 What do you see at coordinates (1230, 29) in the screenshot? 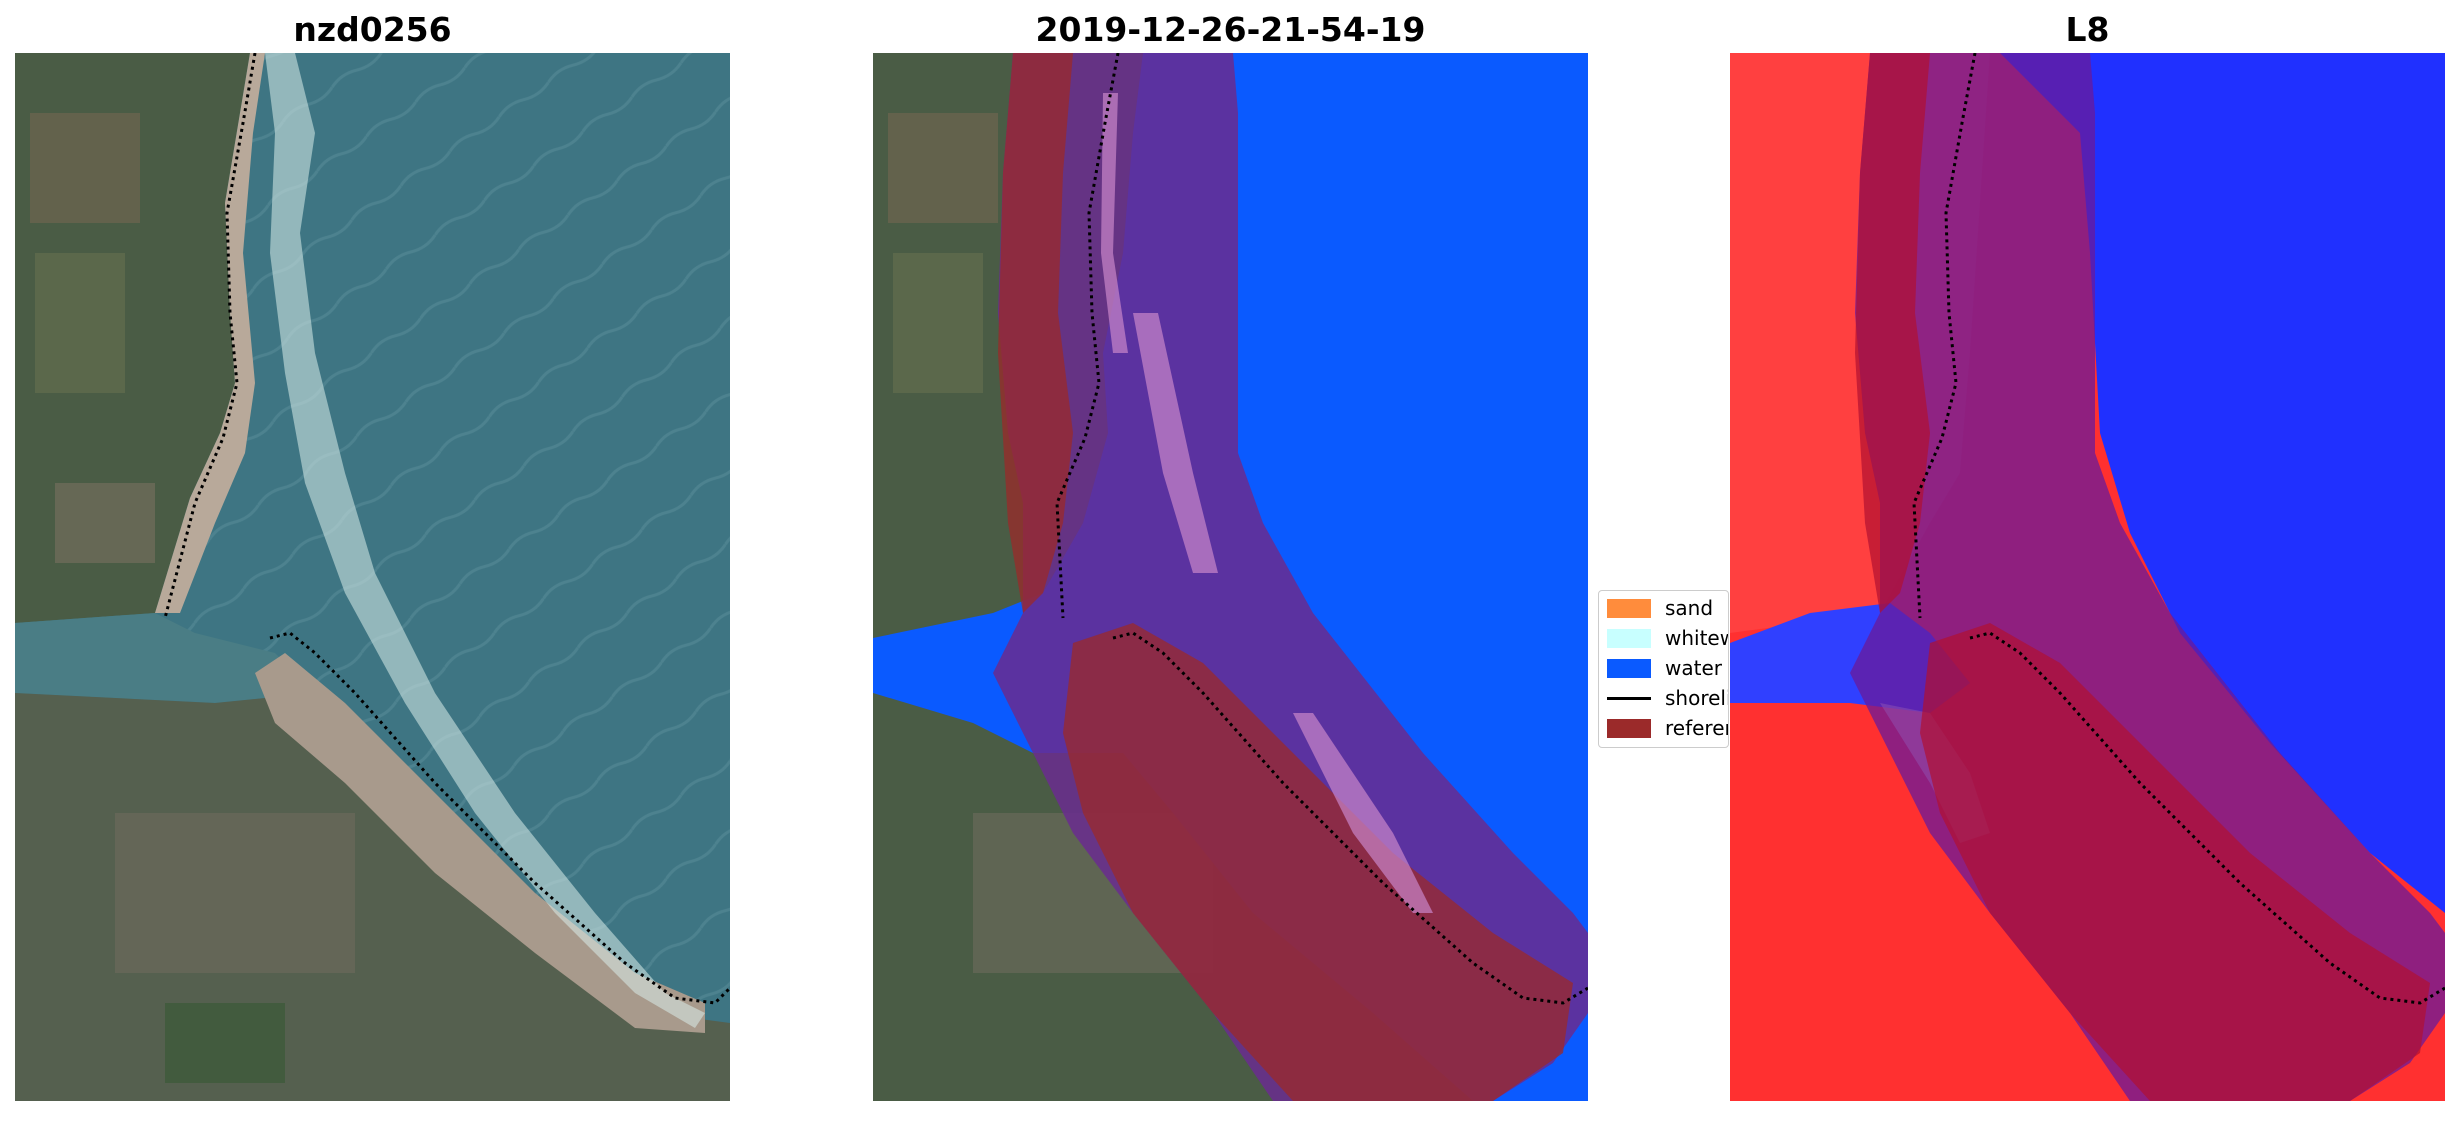
I see `panel-title-classification: 2019-12-26-21-54-19` at bounding box center [1230, 29].